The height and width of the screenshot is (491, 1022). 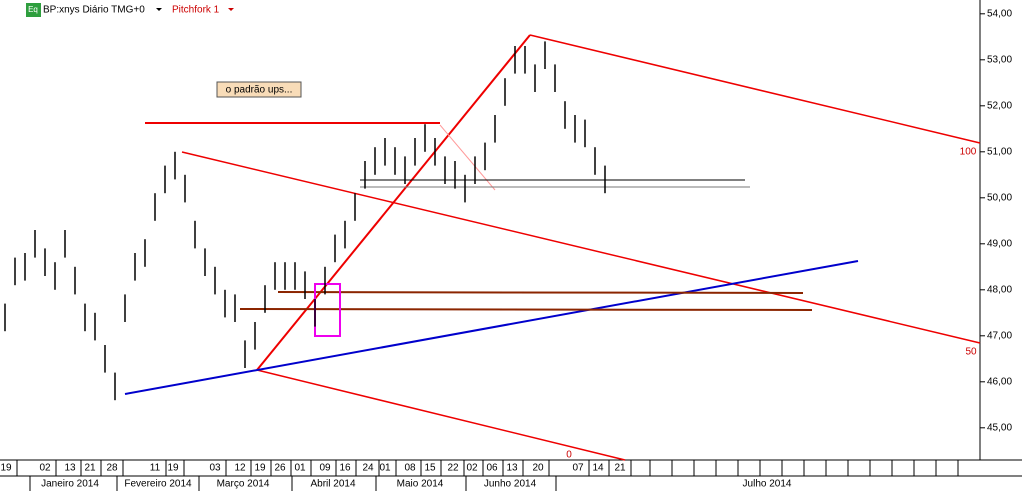 I want to click on month-label: Janeiro 2014, so click(x=70, y=484).